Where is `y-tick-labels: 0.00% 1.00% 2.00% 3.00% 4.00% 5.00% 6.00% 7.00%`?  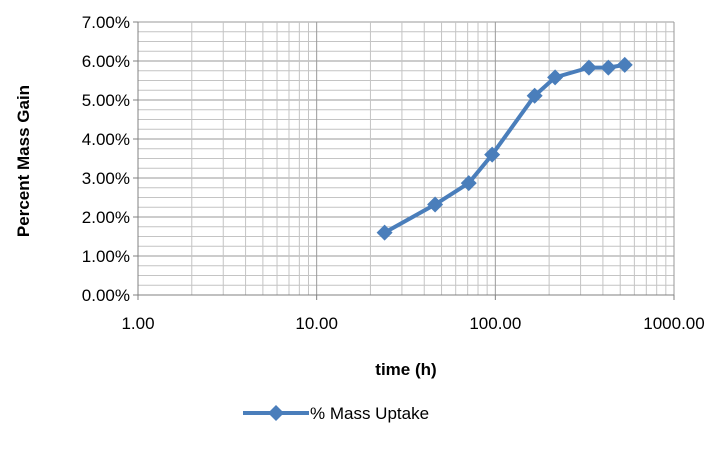
y-tick-labels: 0.00% 1.00% 2.00% 3.00% 4.00% 5.00% 6.00% 7.00% is located at coordinates (106, 159).